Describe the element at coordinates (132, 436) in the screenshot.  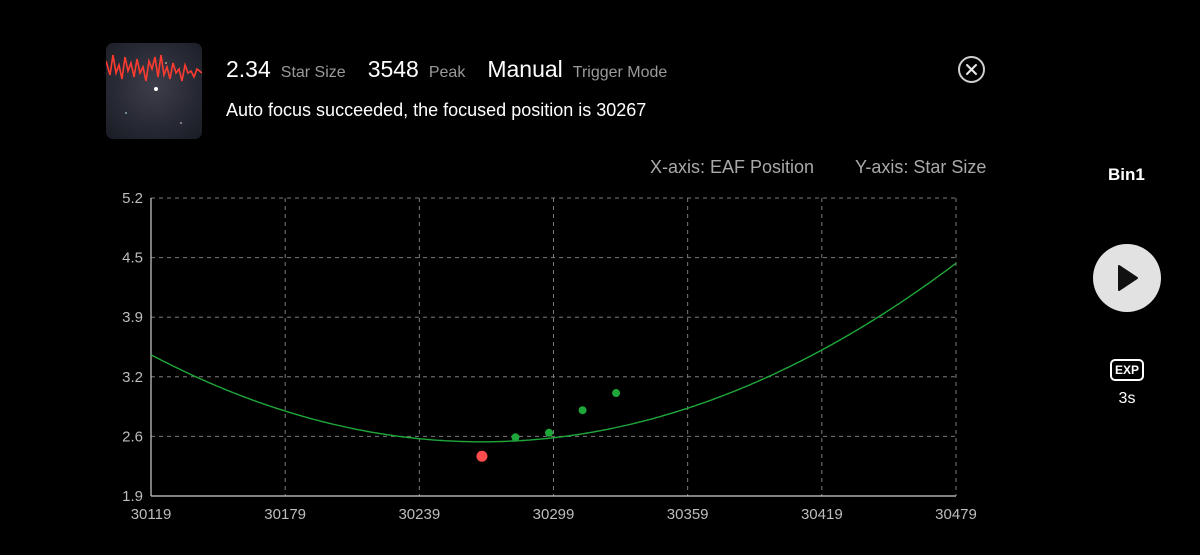
I see `y-tick-label: 2.6` at that location.